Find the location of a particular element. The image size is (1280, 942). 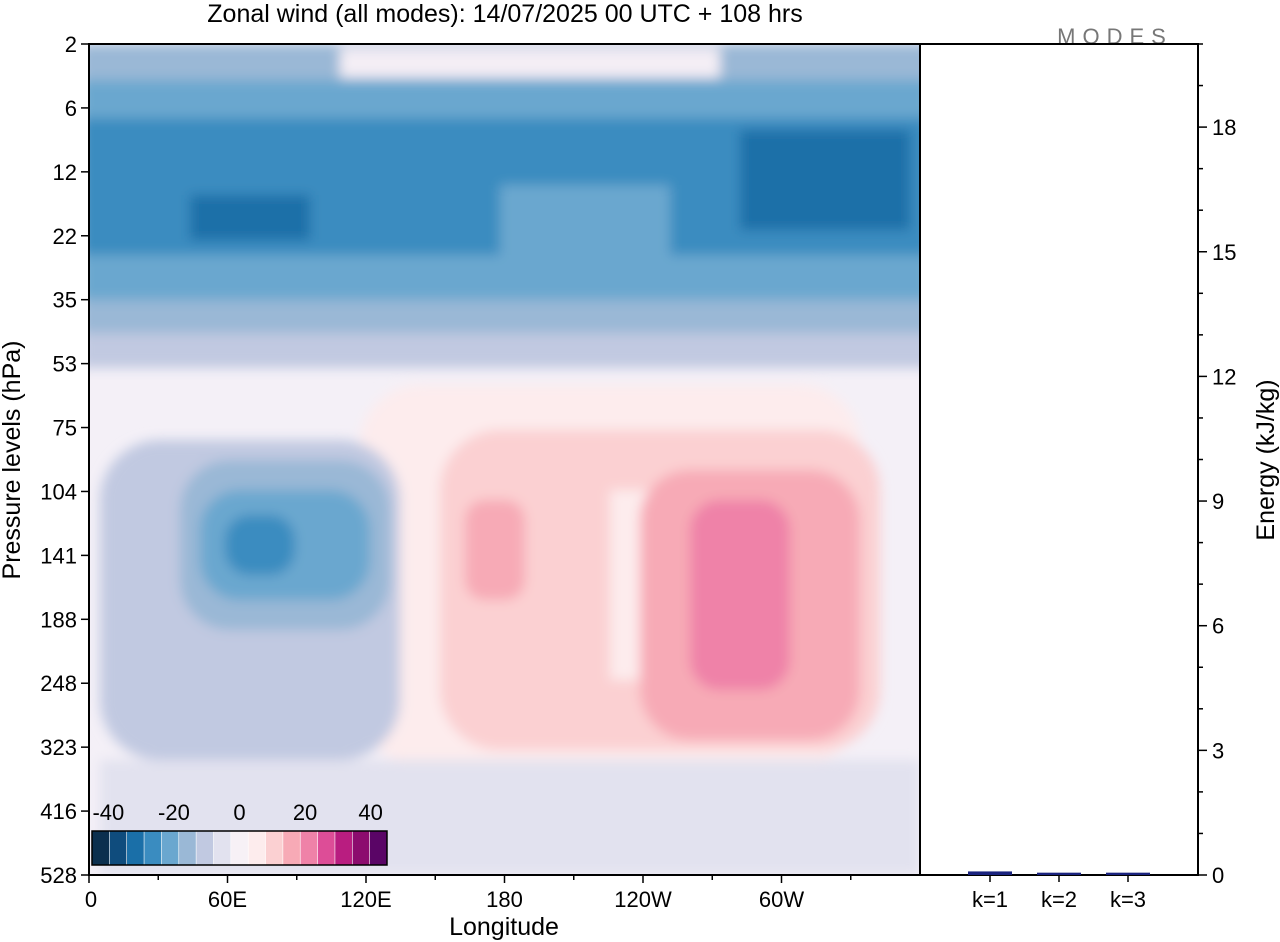

x-tick-label: 120E is located at coordinates (365, 899).